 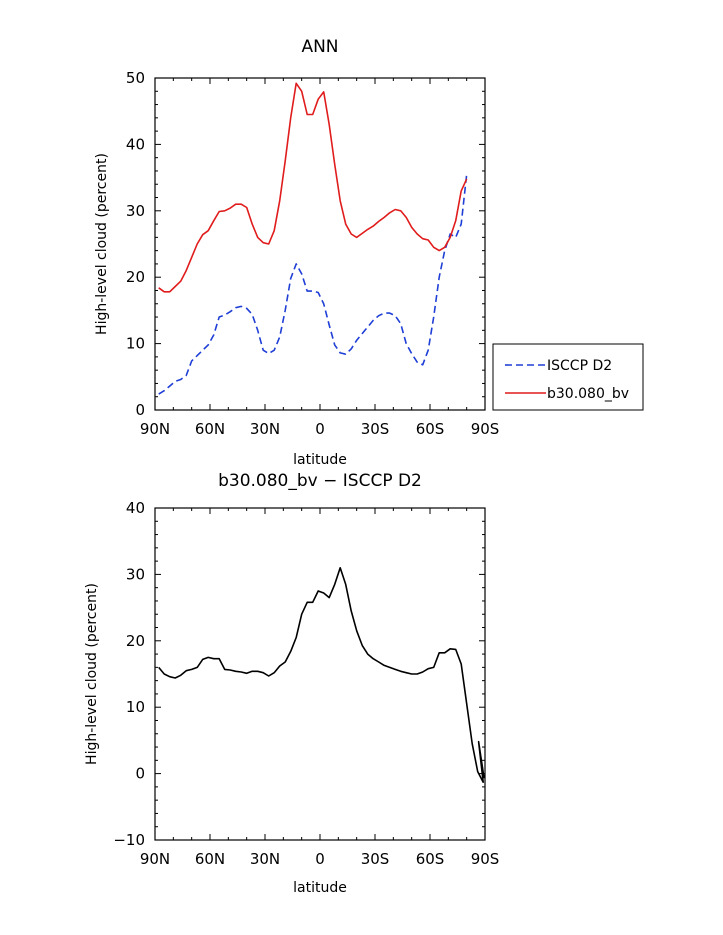 I want to click on bottom-y-axis-label: High-level cloud (percent), so click(x=92, y=674).